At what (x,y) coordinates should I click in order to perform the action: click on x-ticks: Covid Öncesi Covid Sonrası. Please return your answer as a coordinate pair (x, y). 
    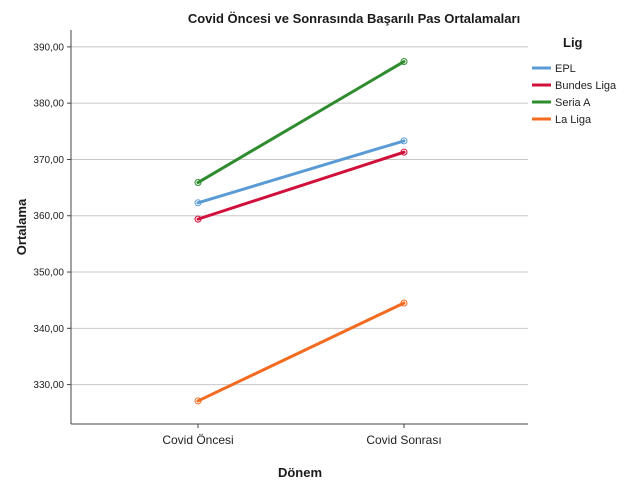
    Looking at the image, I should click on (302, 435).